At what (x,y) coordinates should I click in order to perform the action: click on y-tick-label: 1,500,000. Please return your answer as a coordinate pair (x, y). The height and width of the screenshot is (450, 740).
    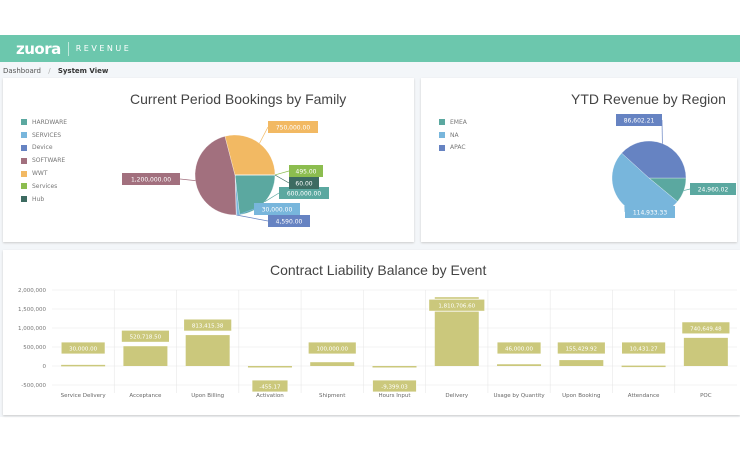
    Looking at the image, I should click on (32, 310).